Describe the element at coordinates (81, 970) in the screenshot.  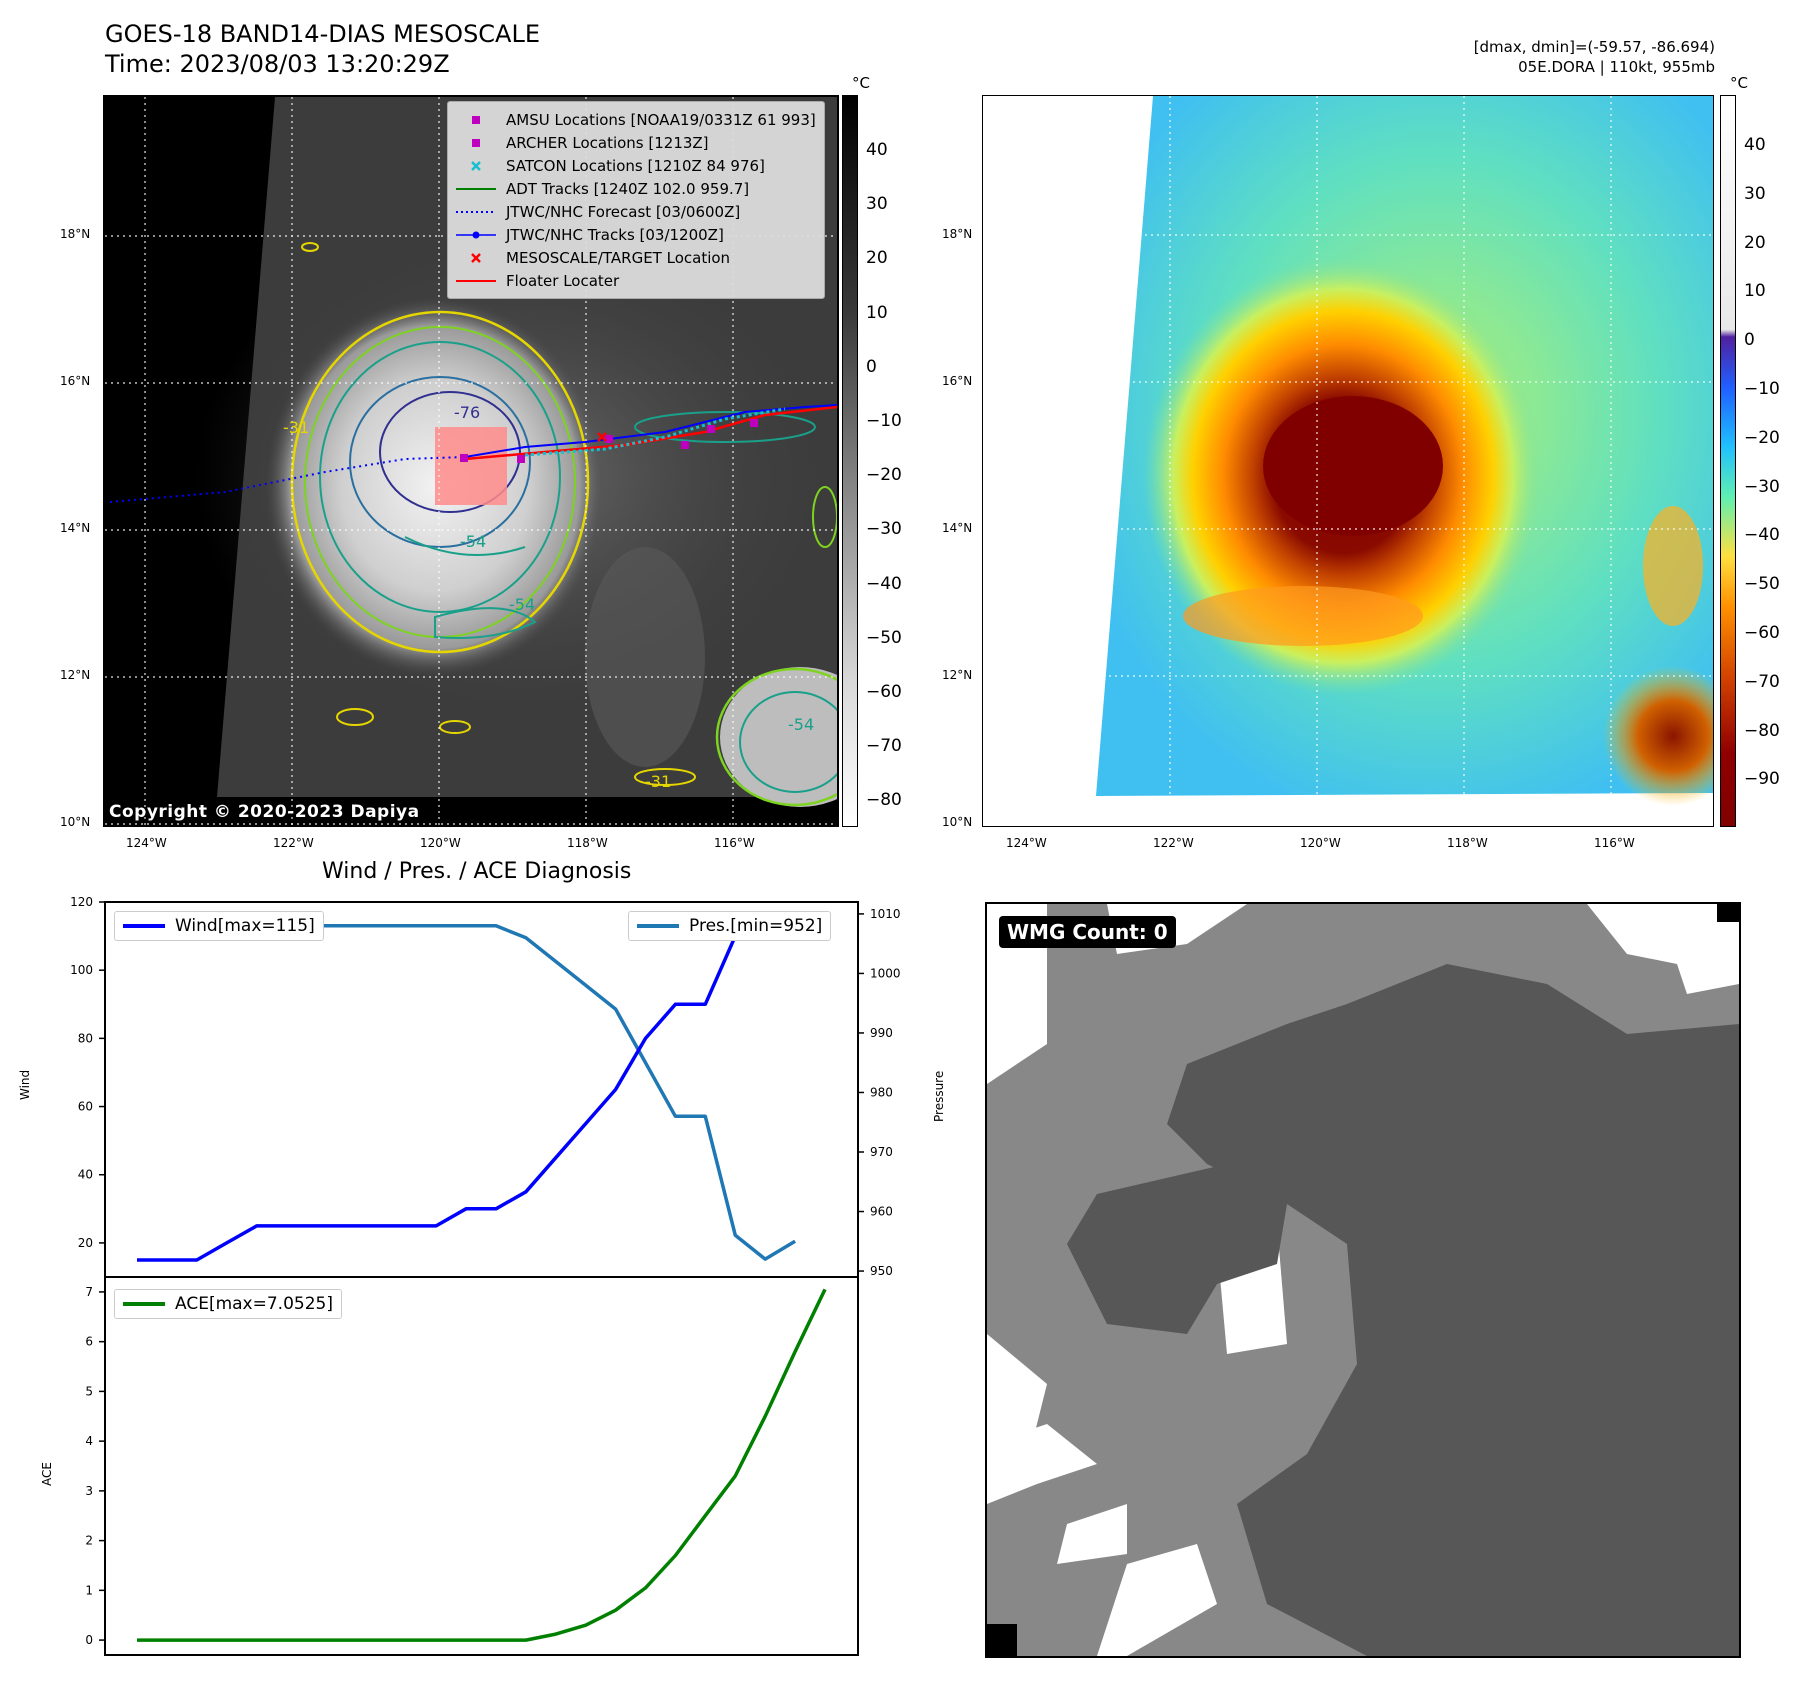
I see `wind-tick-label: 100` at that location.